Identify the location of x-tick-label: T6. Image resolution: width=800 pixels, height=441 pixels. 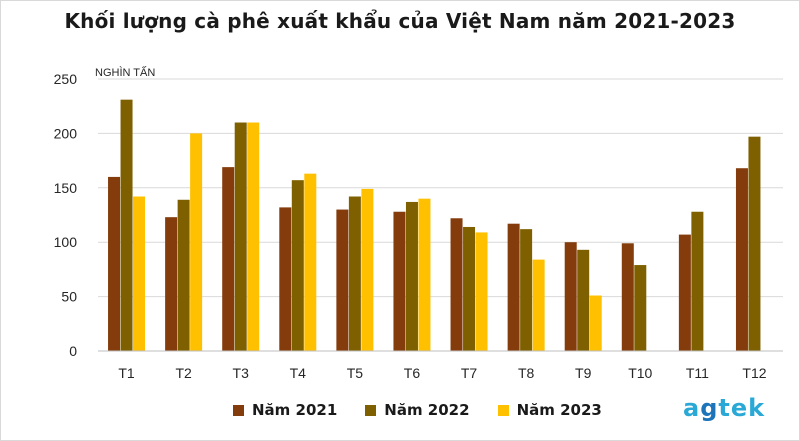
(412, 373).